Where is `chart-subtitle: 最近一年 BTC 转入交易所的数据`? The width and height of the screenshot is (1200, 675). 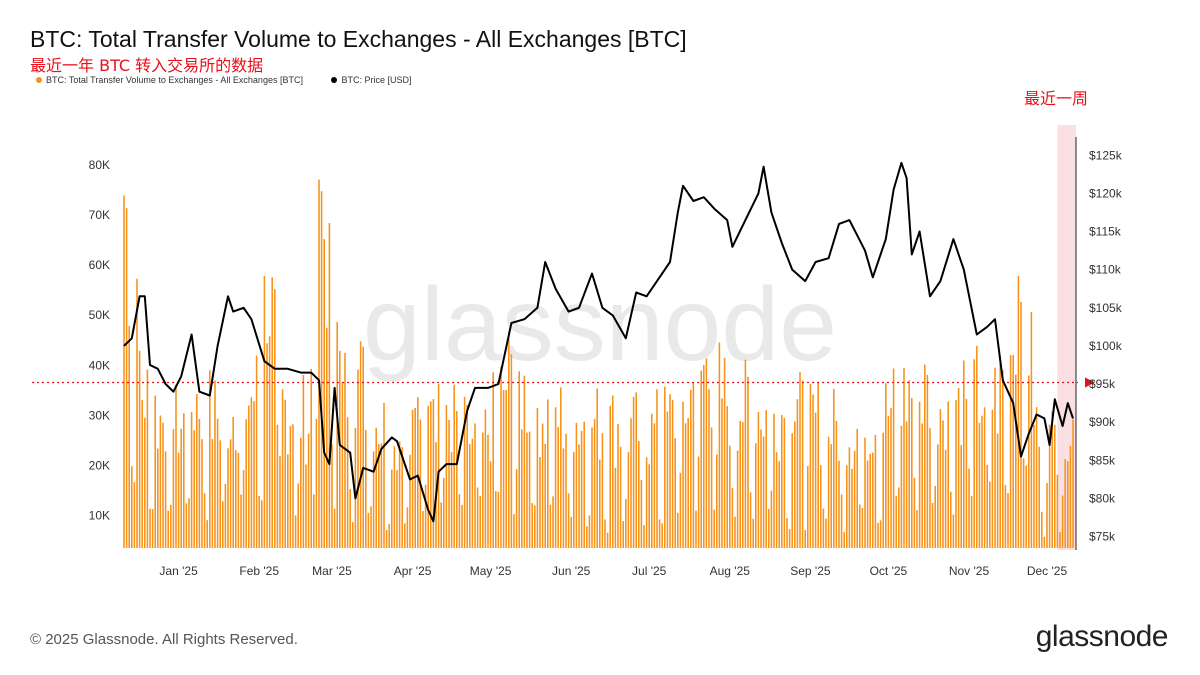 chart-subtitle: 最近一年 BTC 转入交易所的数据 is located at coordinates (147, 65).